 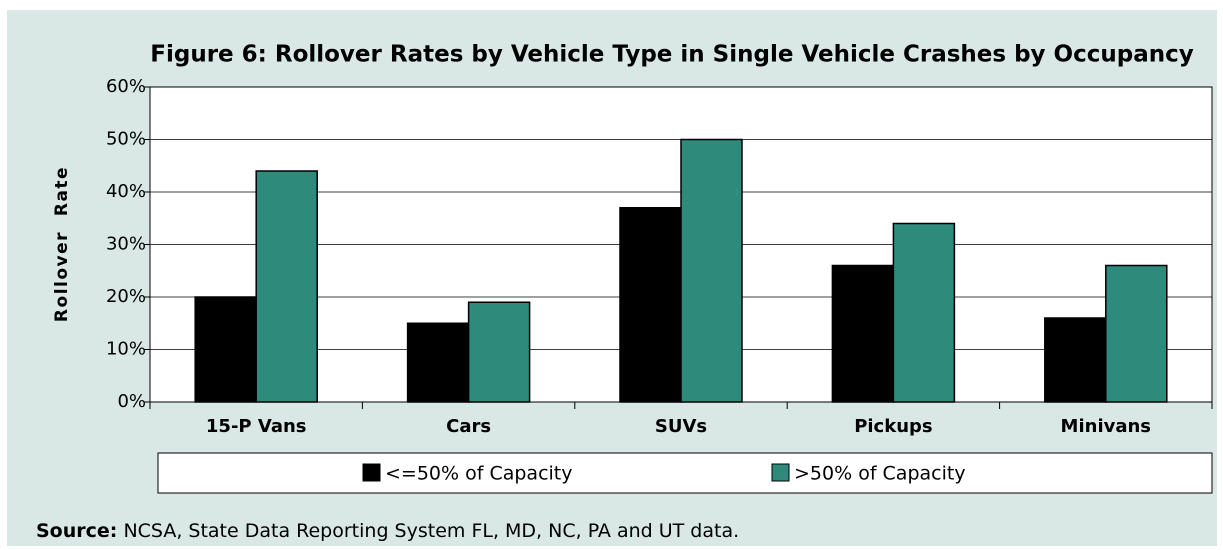 I want to click on source-label: Source:, so click(x=76, y=531).